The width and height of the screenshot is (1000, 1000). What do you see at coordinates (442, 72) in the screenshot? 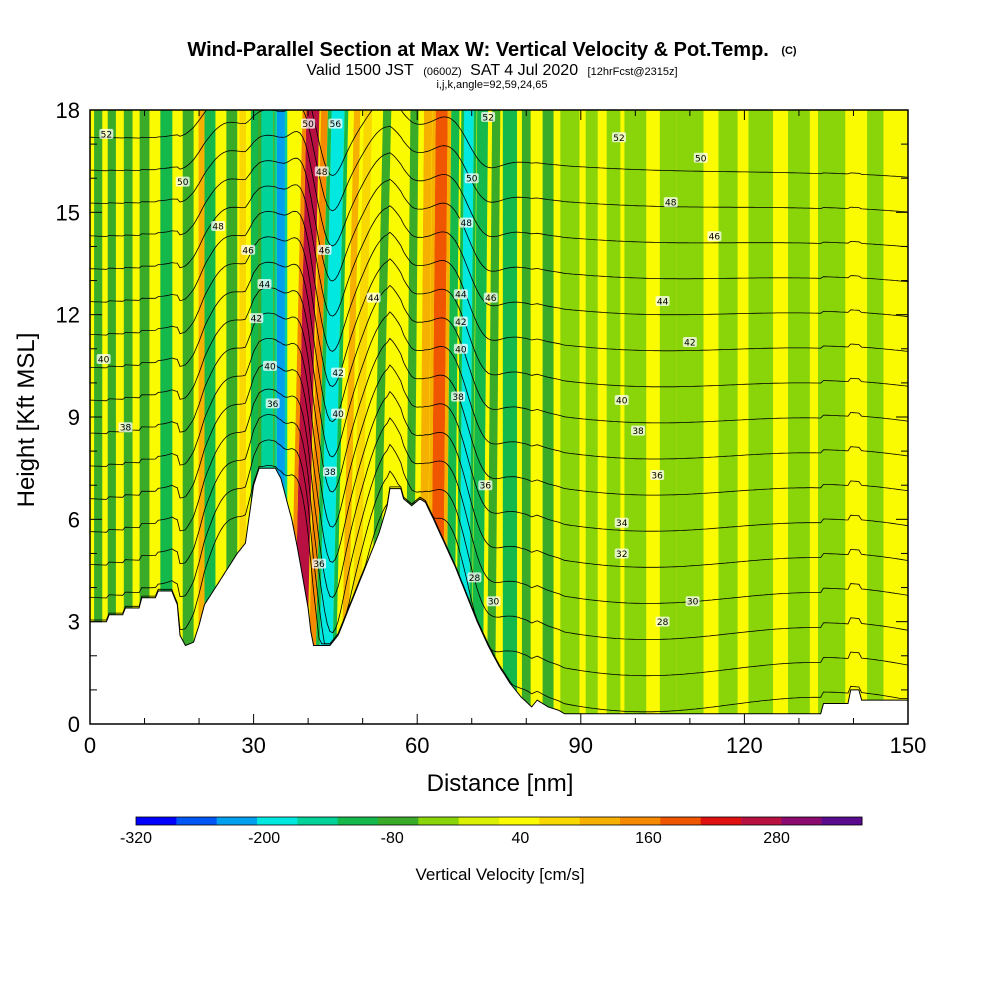
I see `valid-time-utc: (0600Z)` at bounding box center [442, 72].